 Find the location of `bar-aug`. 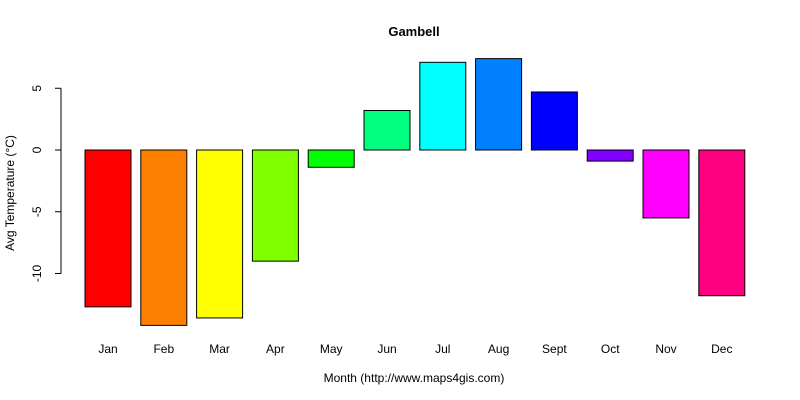

bar-aug is located at coordinates (499, 104).